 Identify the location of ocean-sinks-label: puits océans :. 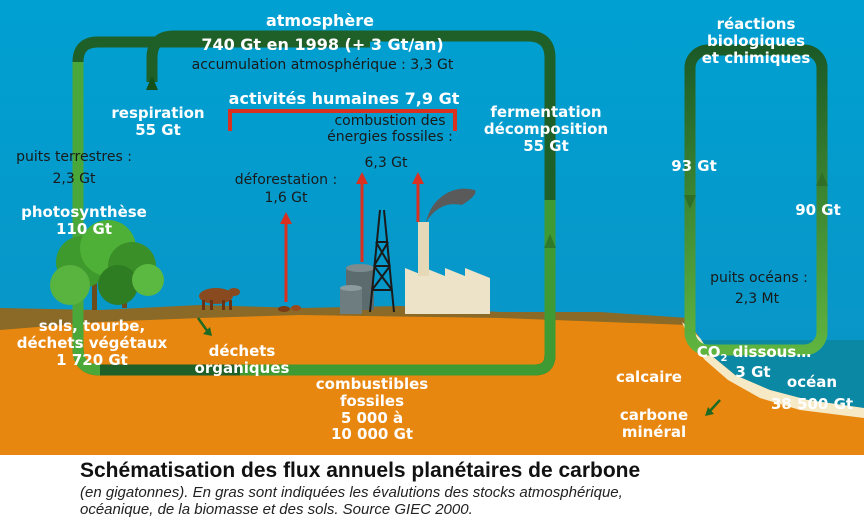
(759, 278).